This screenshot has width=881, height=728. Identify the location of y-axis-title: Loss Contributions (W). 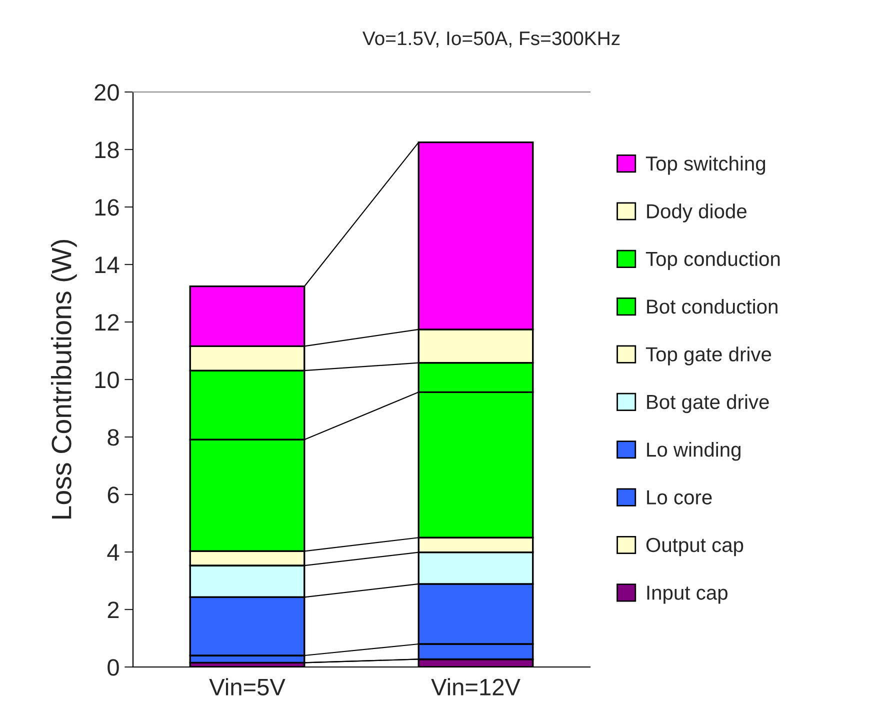
(63, 379).